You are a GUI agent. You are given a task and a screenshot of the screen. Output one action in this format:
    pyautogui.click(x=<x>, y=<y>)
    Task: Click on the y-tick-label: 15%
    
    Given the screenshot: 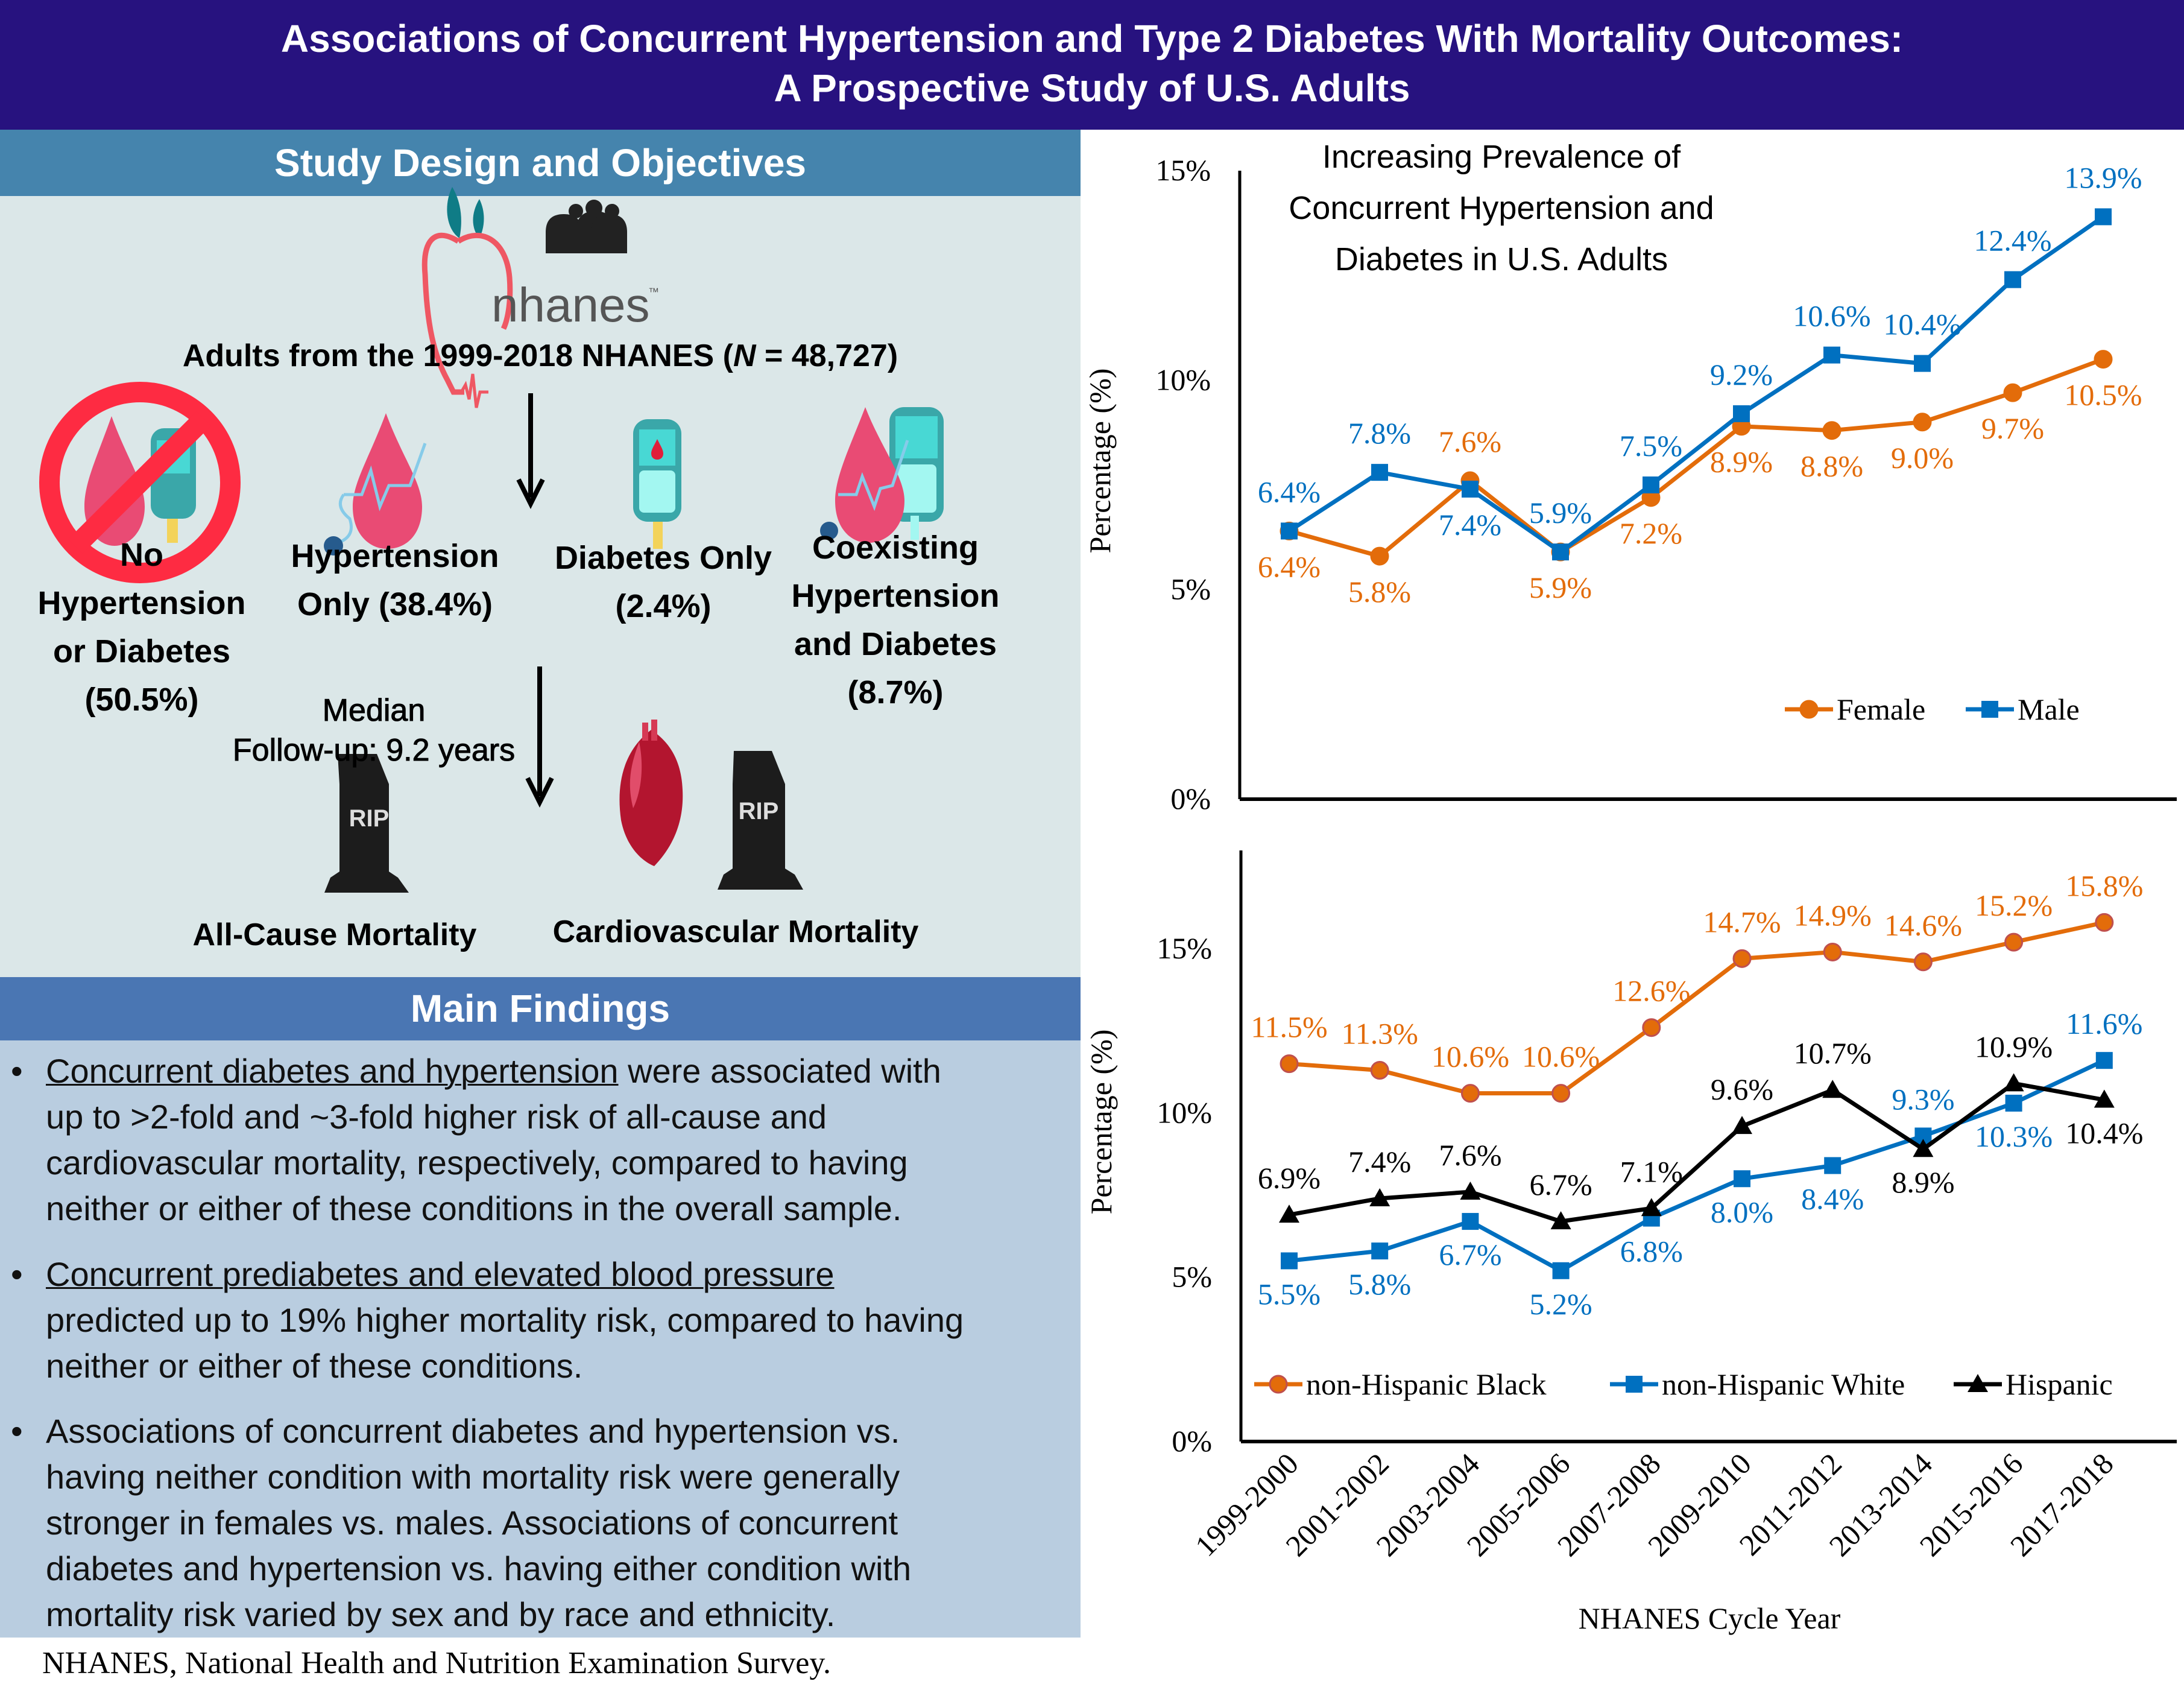 What is the action you would take?
    pyautogui.click(x=1184, y=948)
    